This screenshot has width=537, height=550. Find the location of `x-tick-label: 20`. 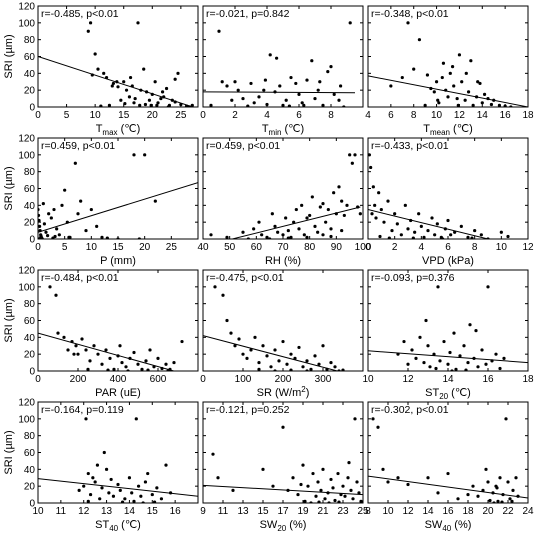

x-tick-label: 20 is located at coordinates (488, 511).